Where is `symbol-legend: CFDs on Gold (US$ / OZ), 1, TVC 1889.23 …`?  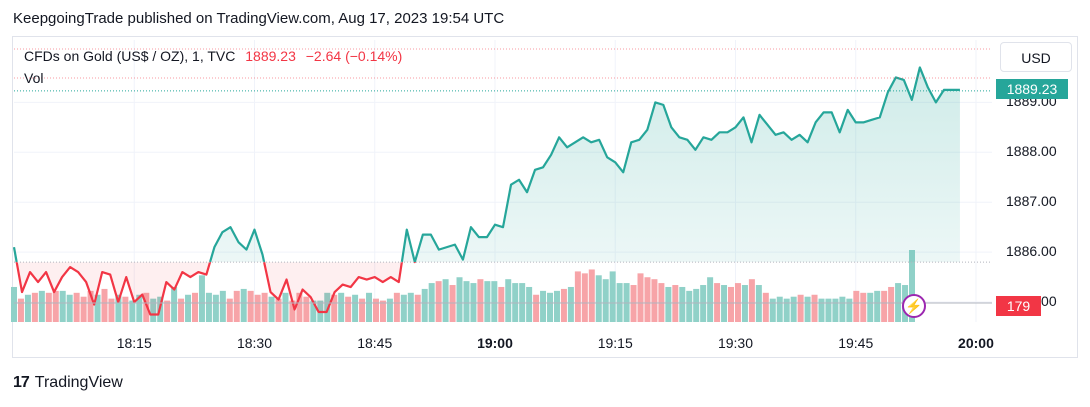
symbol-legend: CFDs on Gold (US$ / OZ), 1, TVC 1889.23 … is located at coordinates (213, 56).